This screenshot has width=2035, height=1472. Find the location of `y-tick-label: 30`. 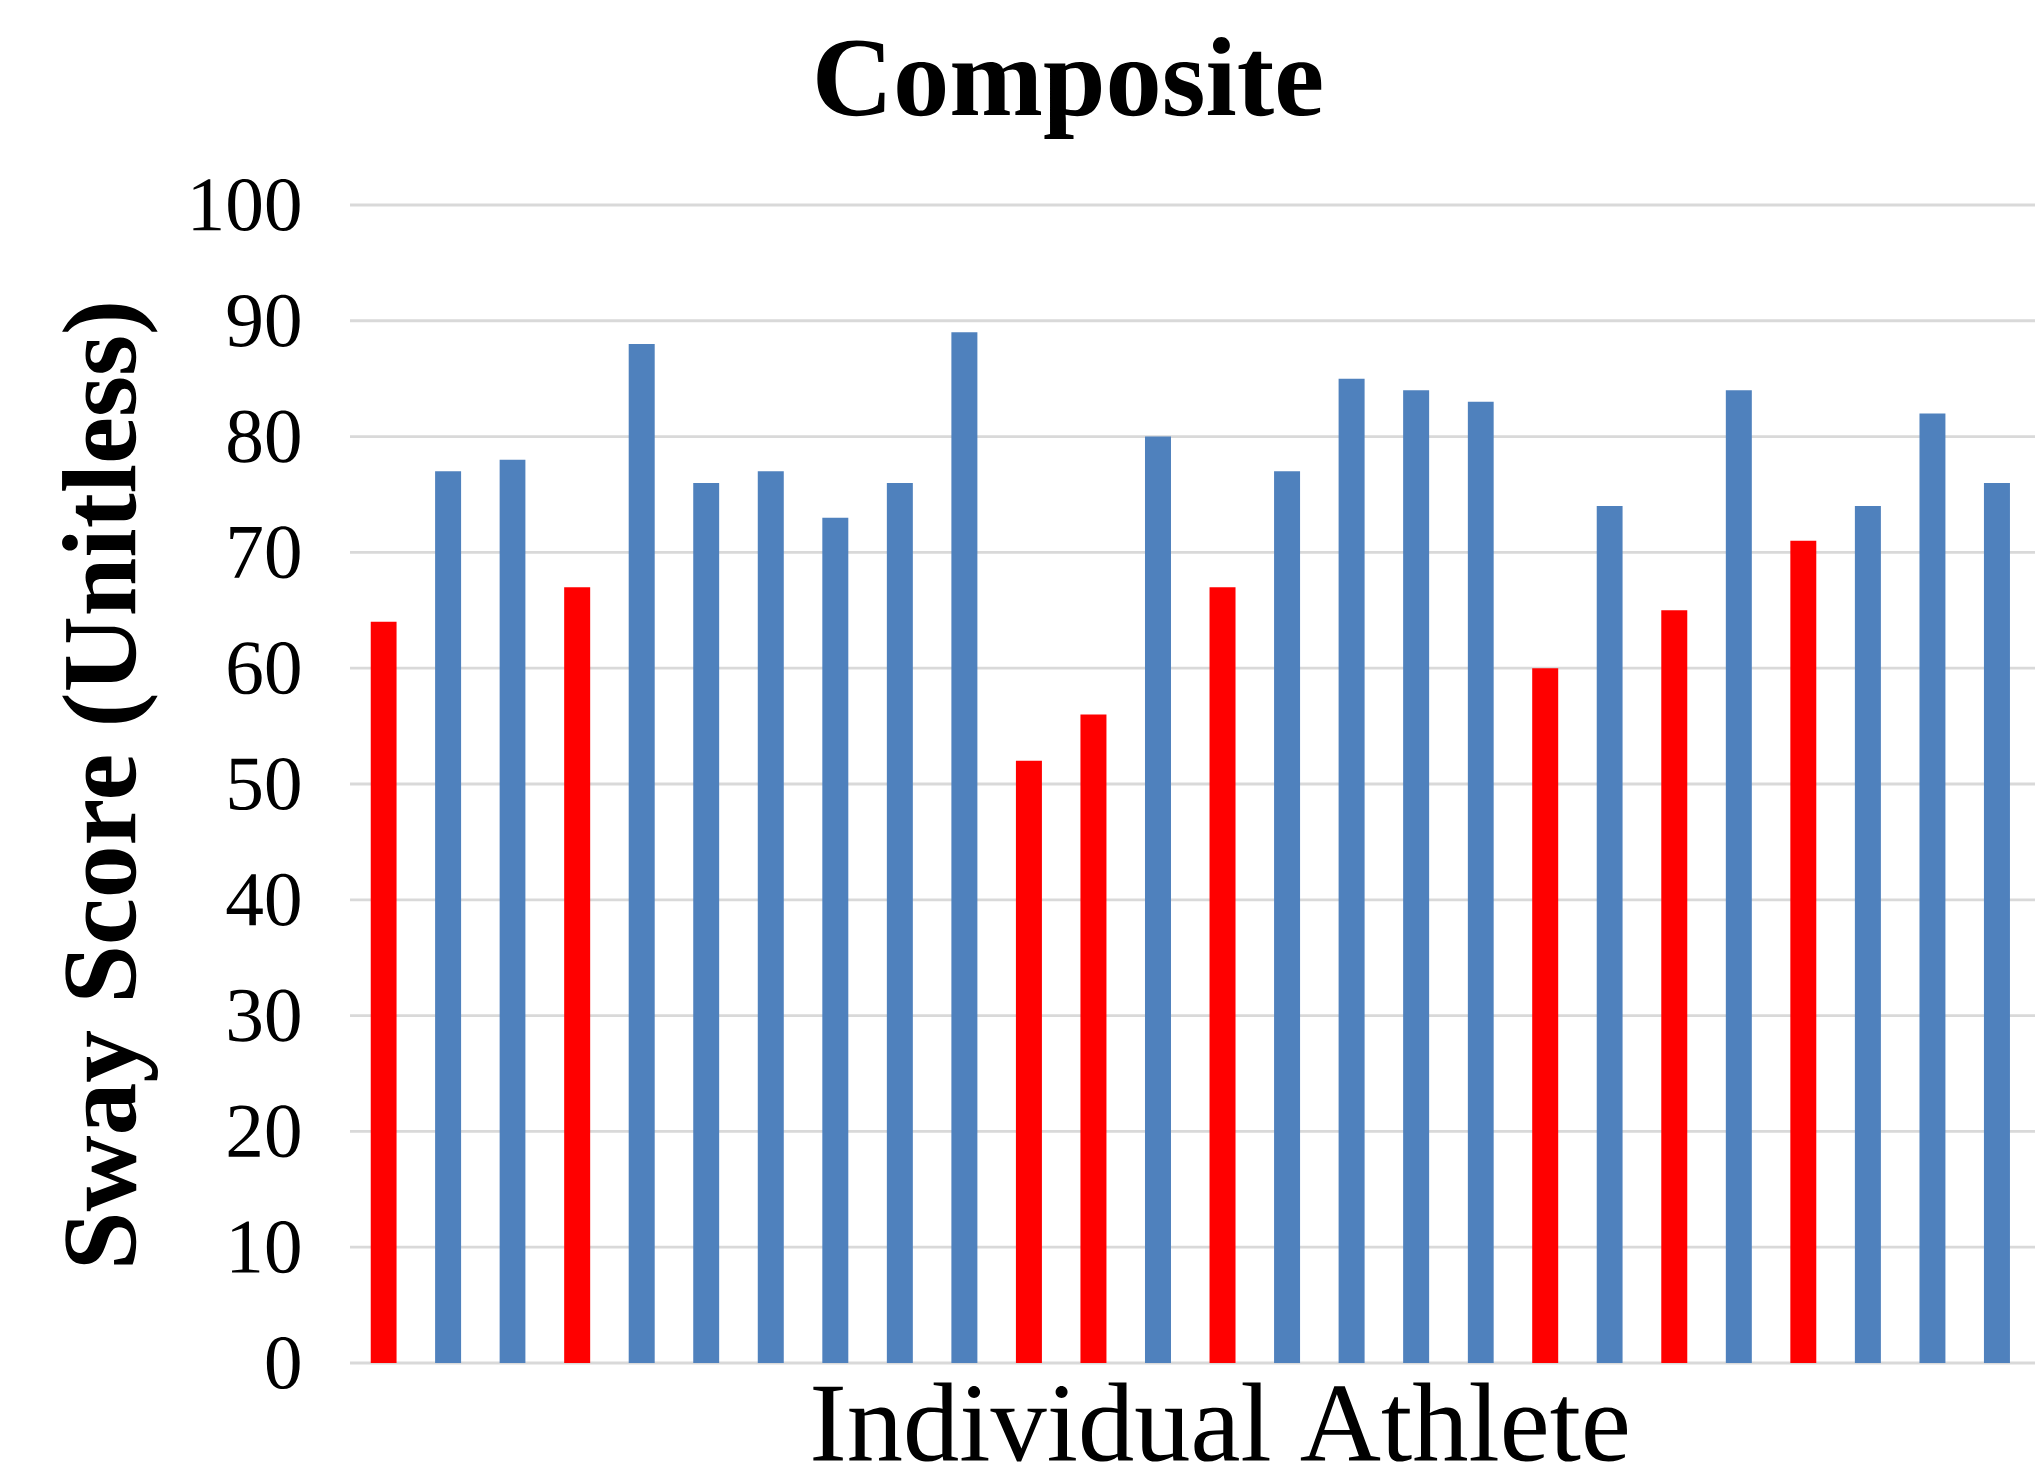

y-tick-label: 30 is located at coordinates (264, 1015).